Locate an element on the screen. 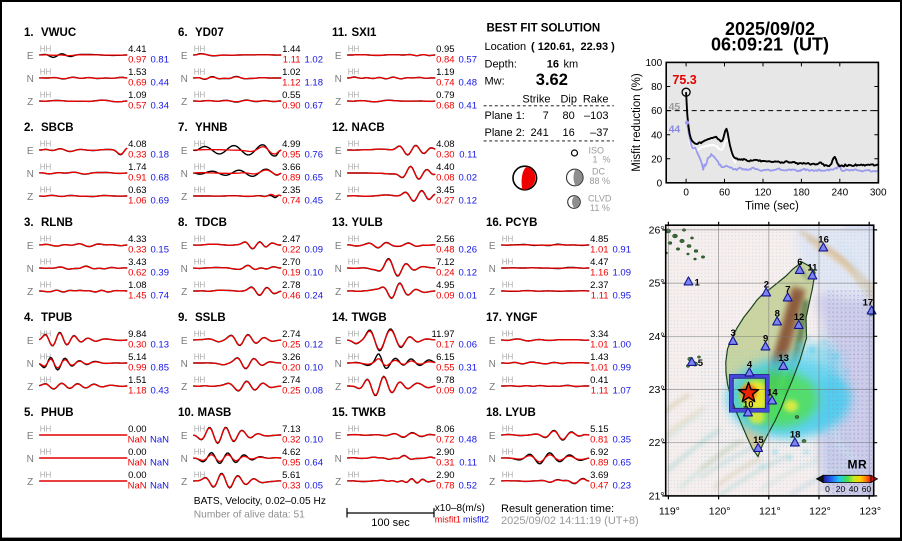  svg-text: 0.63 is located at coordinates (137, 190).